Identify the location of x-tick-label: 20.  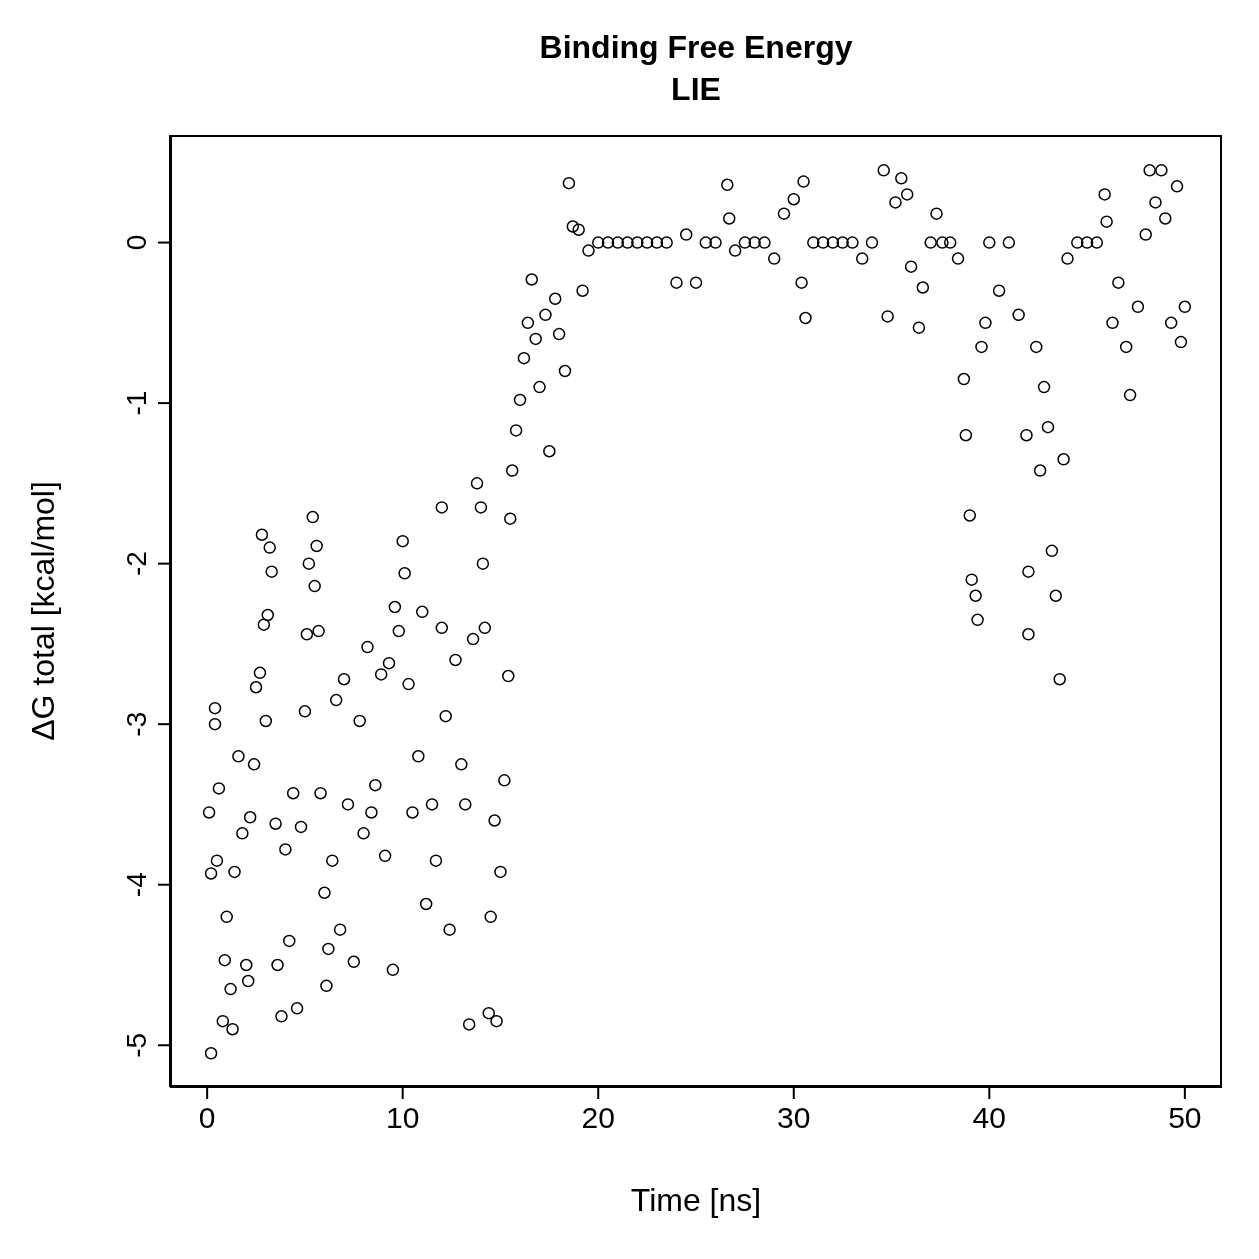
(598, 1118).